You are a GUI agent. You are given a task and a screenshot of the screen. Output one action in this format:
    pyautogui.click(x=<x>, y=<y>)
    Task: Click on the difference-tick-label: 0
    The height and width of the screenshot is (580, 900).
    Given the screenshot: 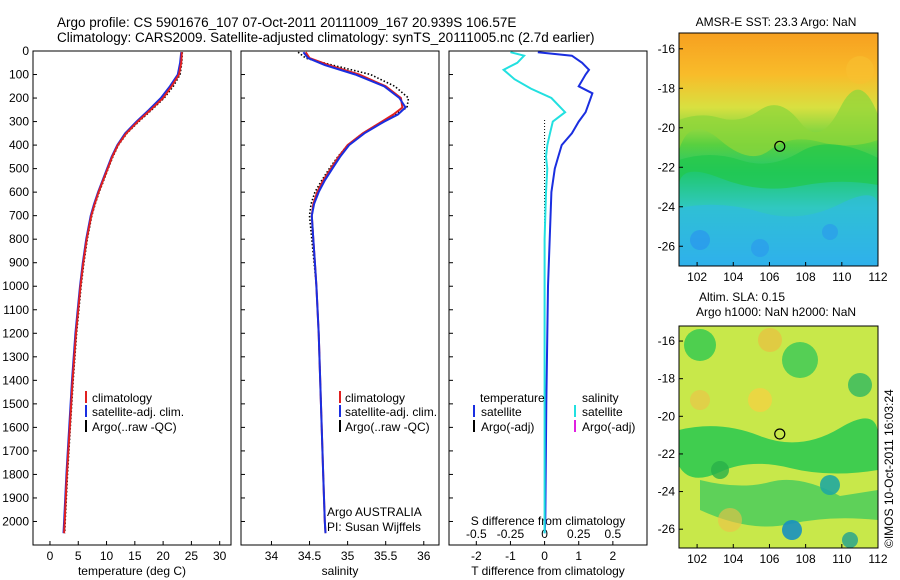 What is the action you would take?
    pyautogui.click(x=544, y=556)
    